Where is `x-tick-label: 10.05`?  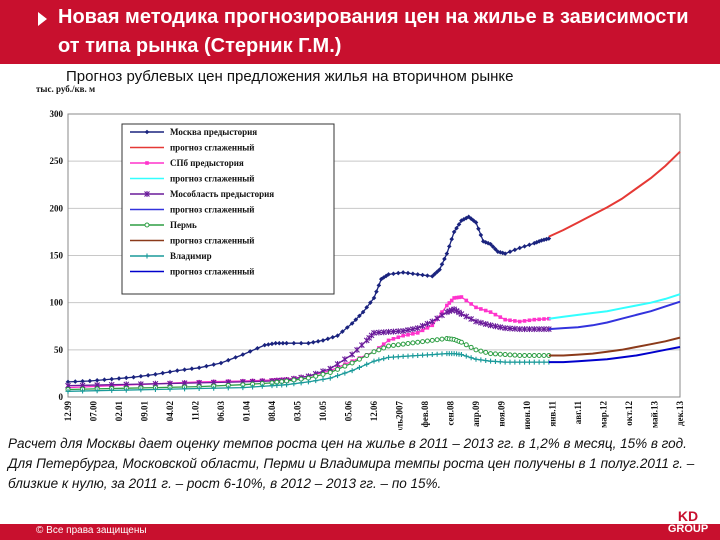 x-tick-label: 10.05 is located at coordinates (323, 411).